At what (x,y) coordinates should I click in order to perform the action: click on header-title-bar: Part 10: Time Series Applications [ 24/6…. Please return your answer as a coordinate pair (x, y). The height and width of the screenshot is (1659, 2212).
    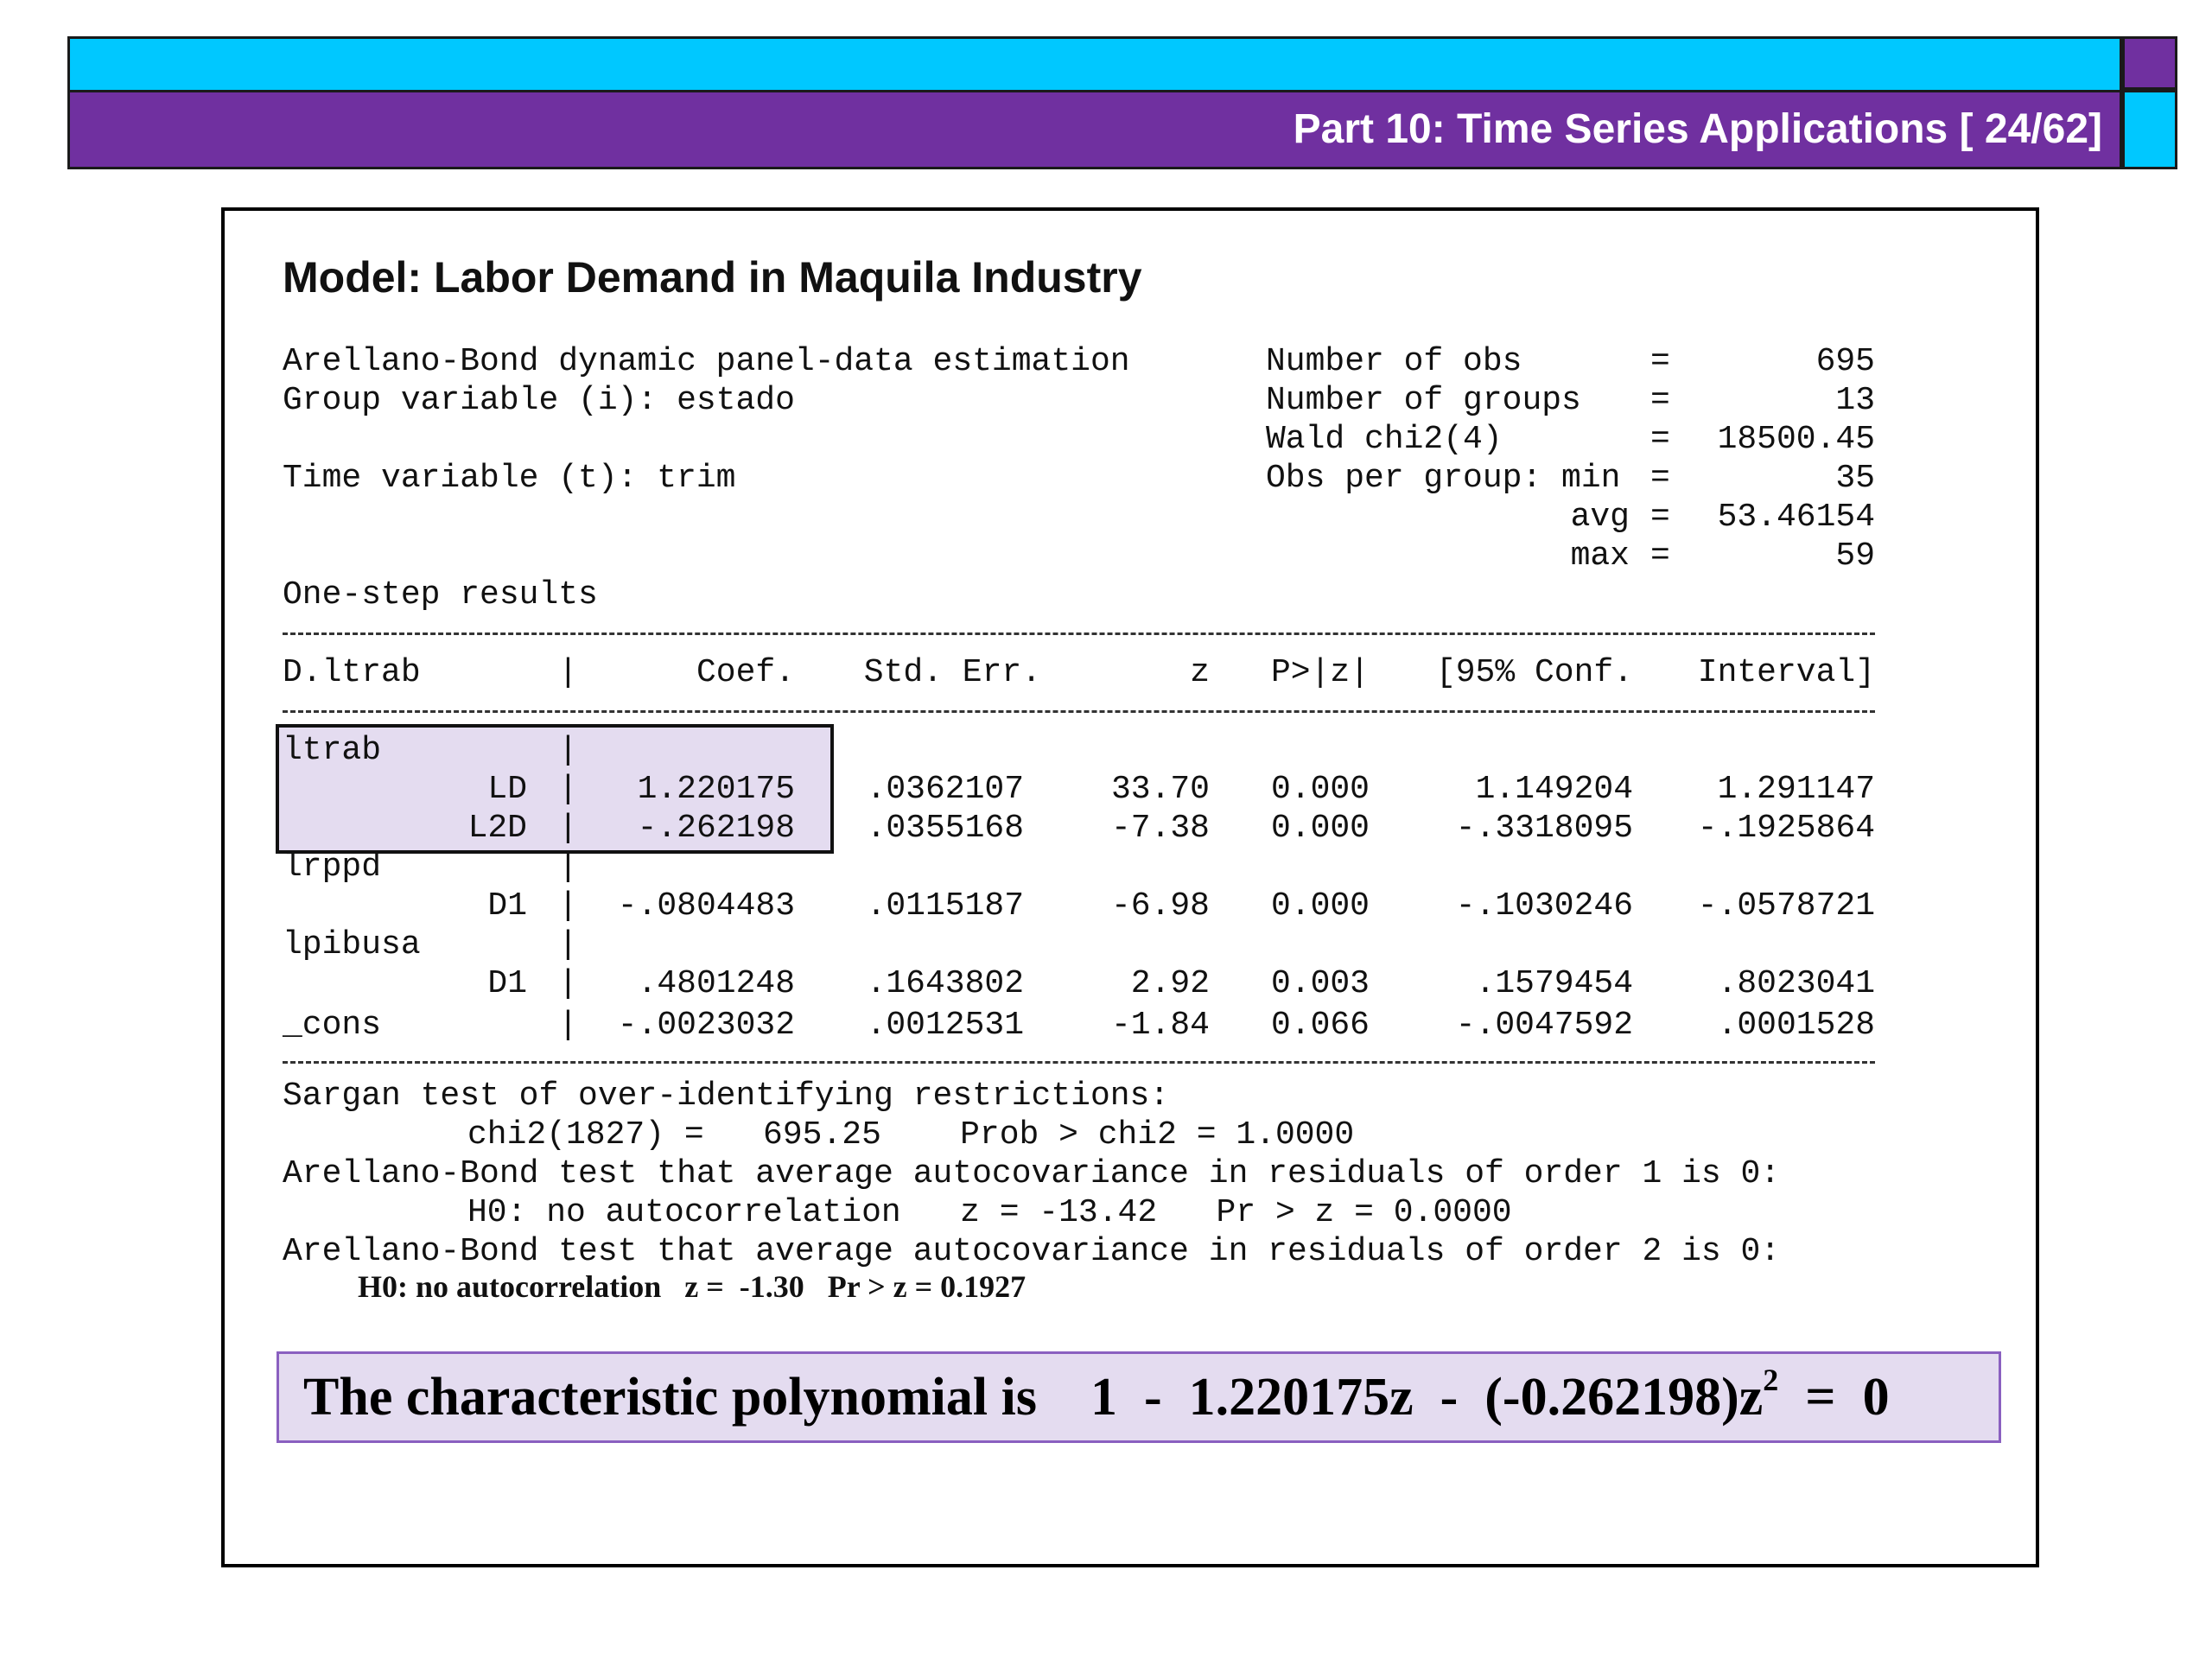
    Looking at the image, I should click on (1094, 129).